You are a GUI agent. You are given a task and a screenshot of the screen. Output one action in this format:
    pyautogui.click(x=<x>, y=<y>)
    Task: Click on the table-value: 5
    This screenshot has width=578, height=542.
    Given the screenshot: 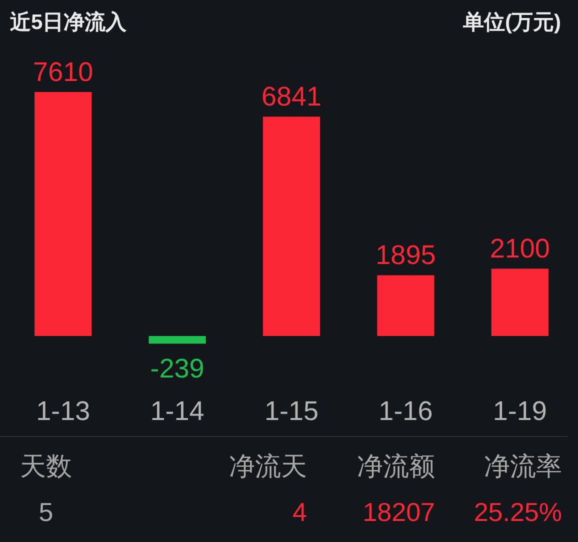 What is the action you would take?
    pyautogui.click(x=46, y=512)
    